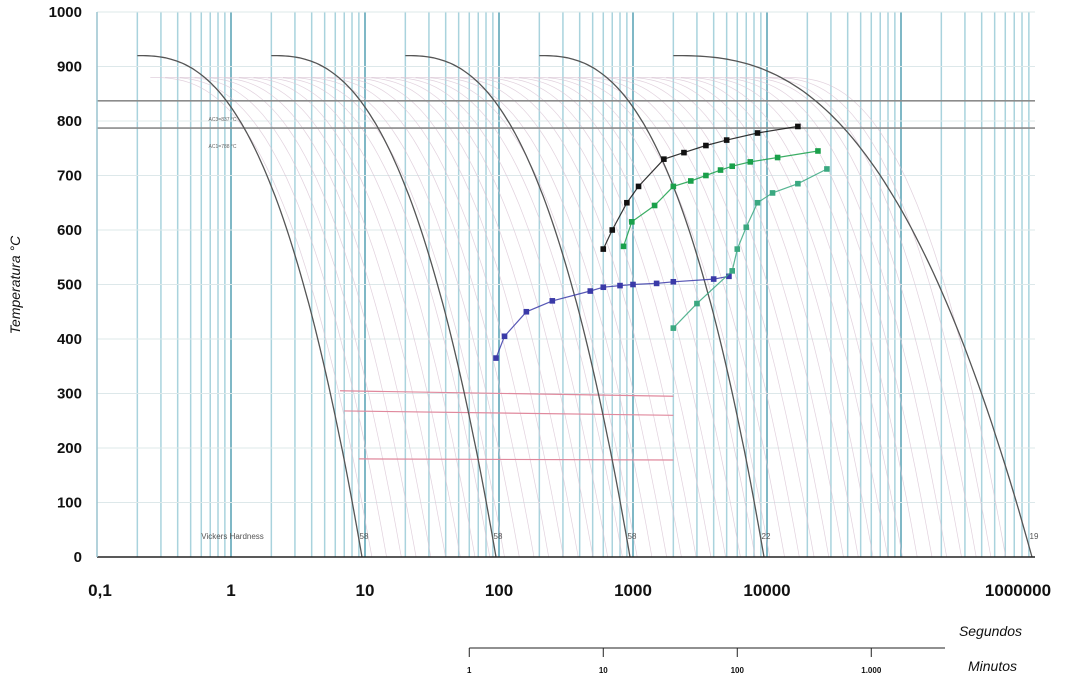 This screenshot has height=683, width=1070. What do you see at coordinates (506, 425) in the screenshot?
I see `martensite-lines` at bounding box center [506, 425].